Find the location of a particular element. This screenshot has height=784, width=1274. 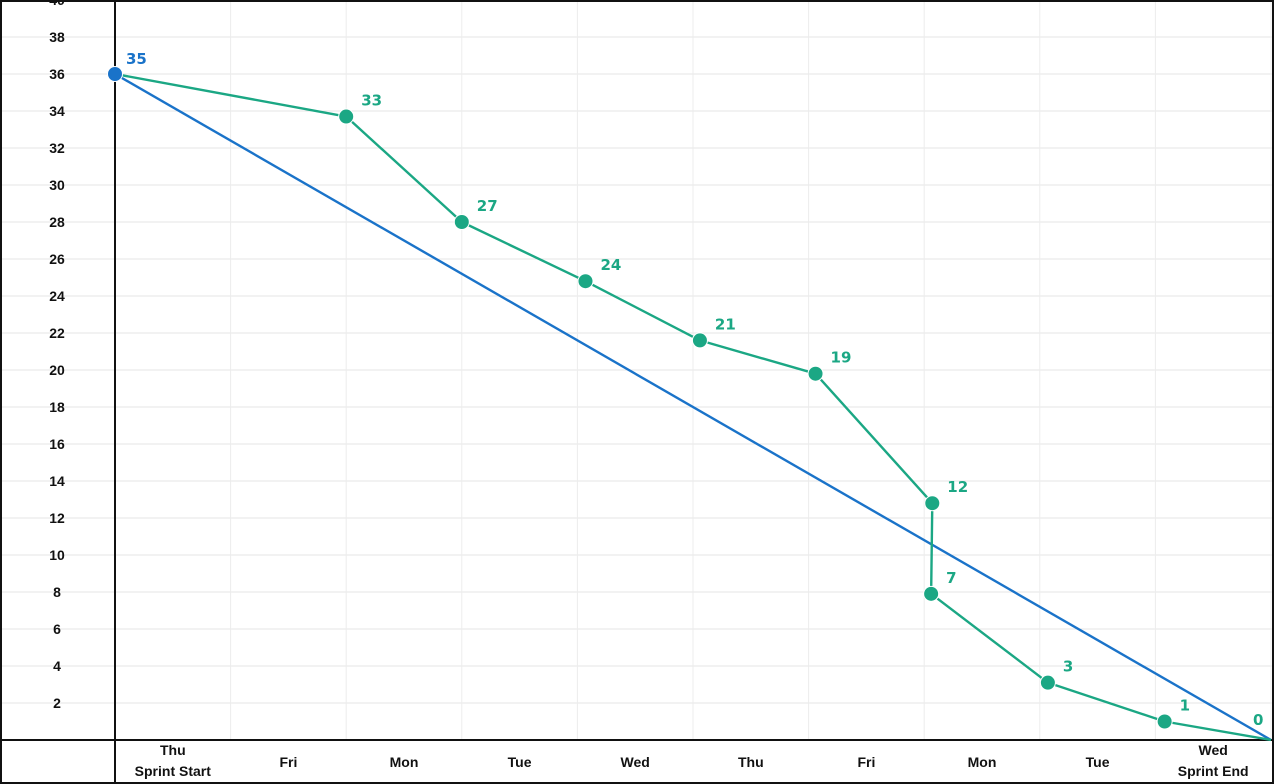

y-tick-label: 24 is located at coordinates (57, 296).